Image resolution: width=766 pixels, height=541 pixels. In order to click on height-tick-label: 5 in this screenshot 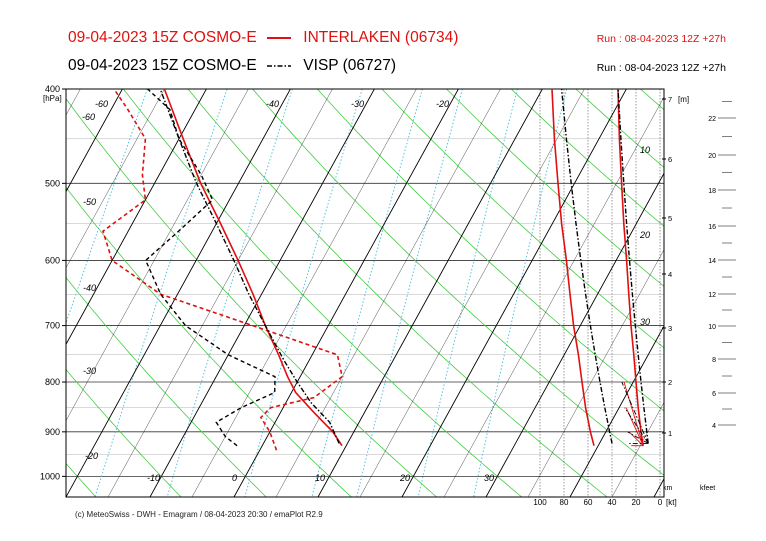, I will do `click(670, 218)`.